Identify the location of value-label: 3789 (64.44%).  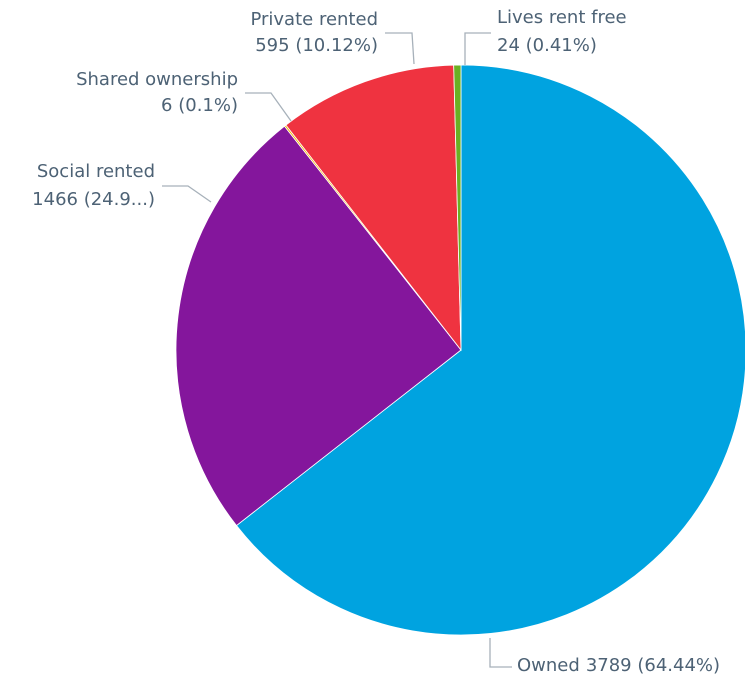
(653, 665).